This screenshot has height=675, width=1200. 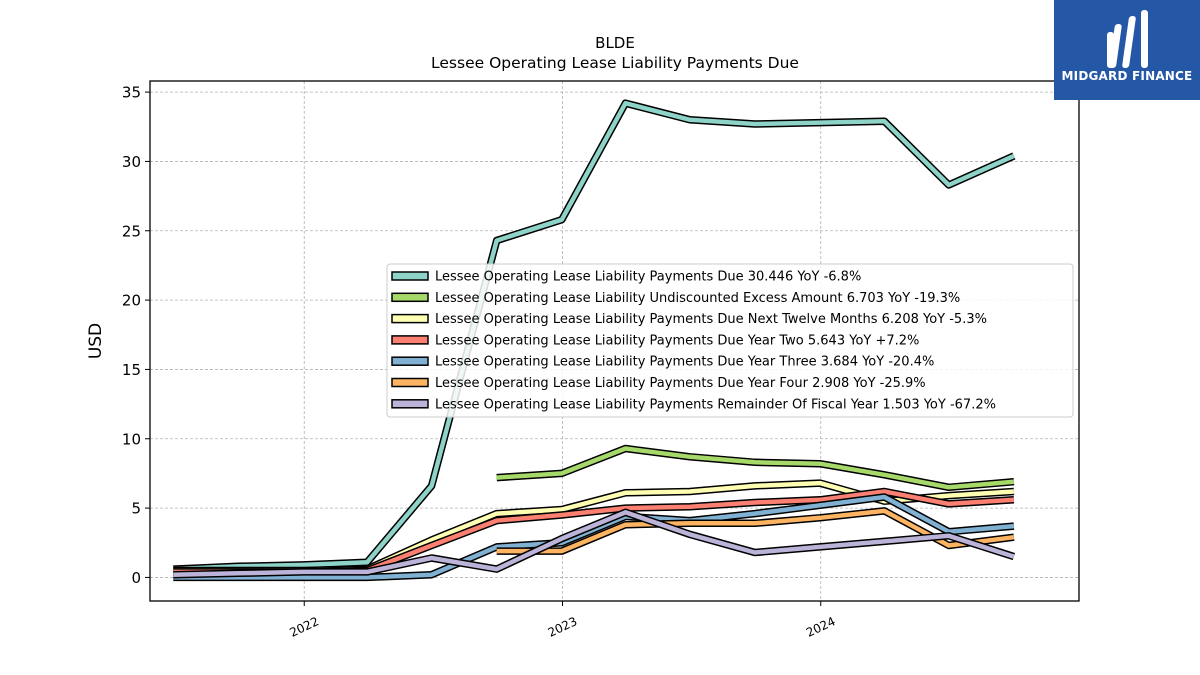 I want to click on y-axis-label: USD, so click(x=96, y=341).